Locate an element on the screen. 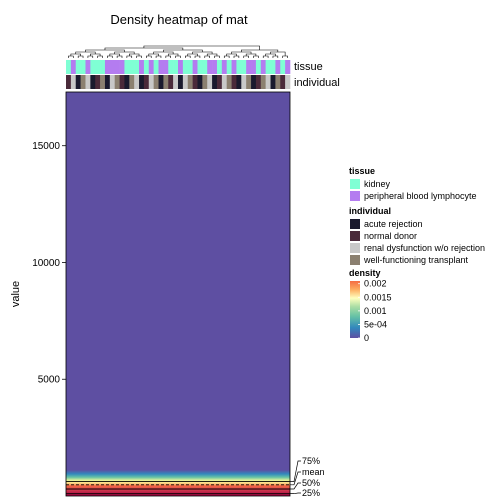 The height and width of the screenshot is (504, 504). y-tick-label: 10000 is located at coordinates (46, 263).